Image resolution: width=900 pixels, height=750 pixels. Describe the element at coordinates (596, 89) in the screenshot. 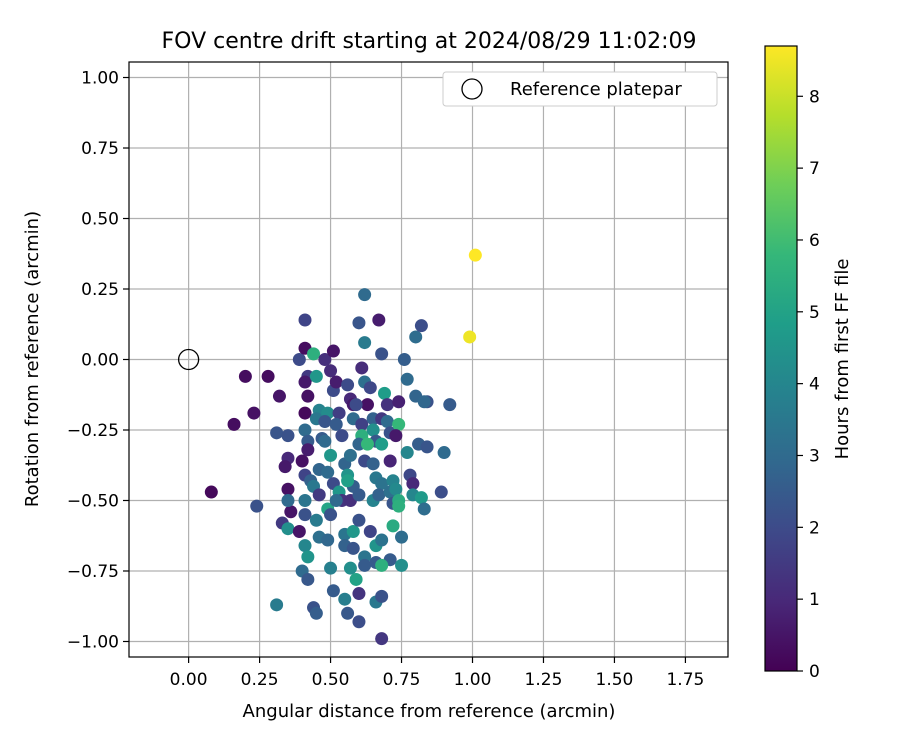

I see `legend-label-reference: Reference platepar` at that location.